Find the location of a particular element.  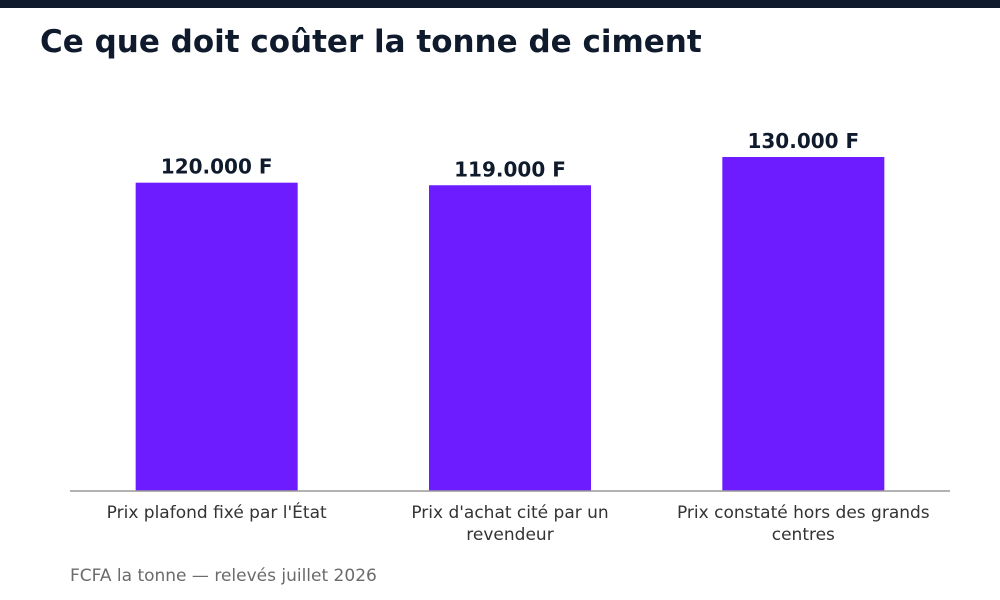

top-accent-bar is located at coordinates (500, 4).